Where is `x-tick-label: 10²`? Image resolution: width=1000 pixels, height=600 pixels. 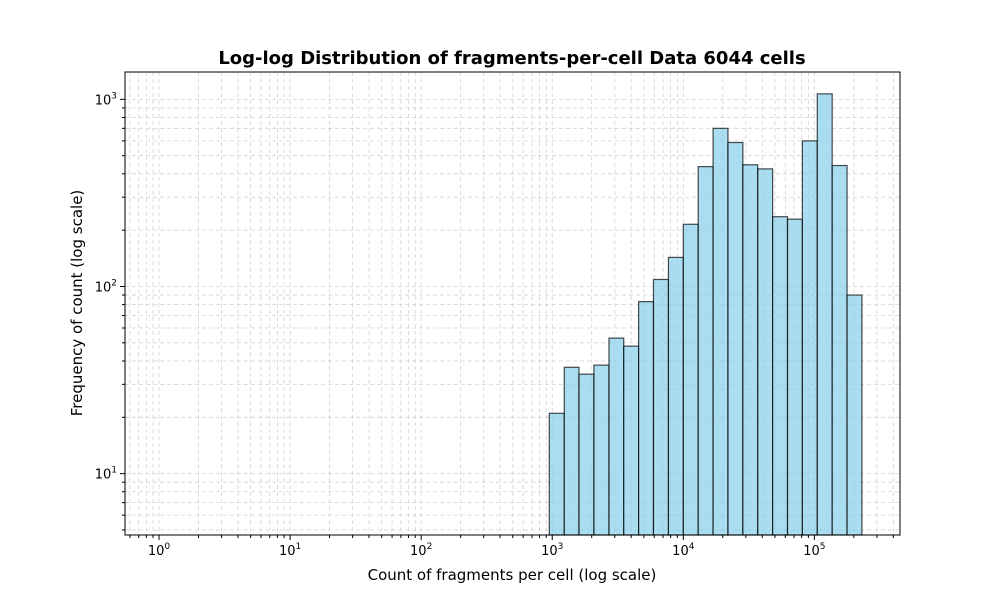
x-tick-label: 10² is located at coordinates (421, 550).